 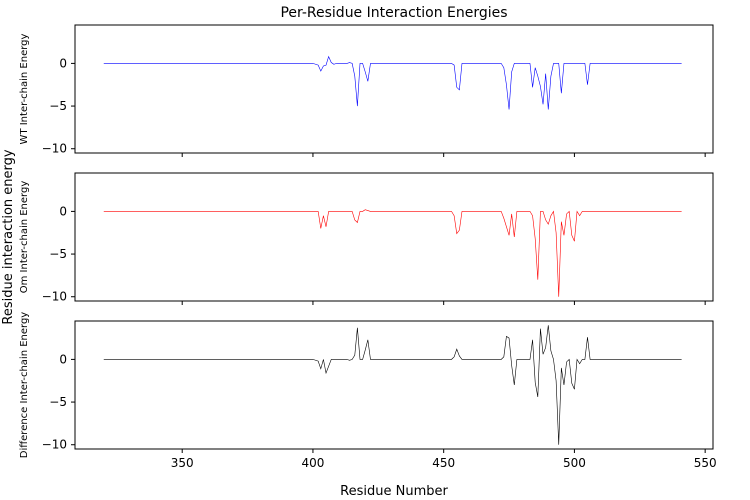 What do you see at coordinates (394, 491) in the screenshot?
I see `x-axis-label: Residue Number` at bounding box center [394, 491].